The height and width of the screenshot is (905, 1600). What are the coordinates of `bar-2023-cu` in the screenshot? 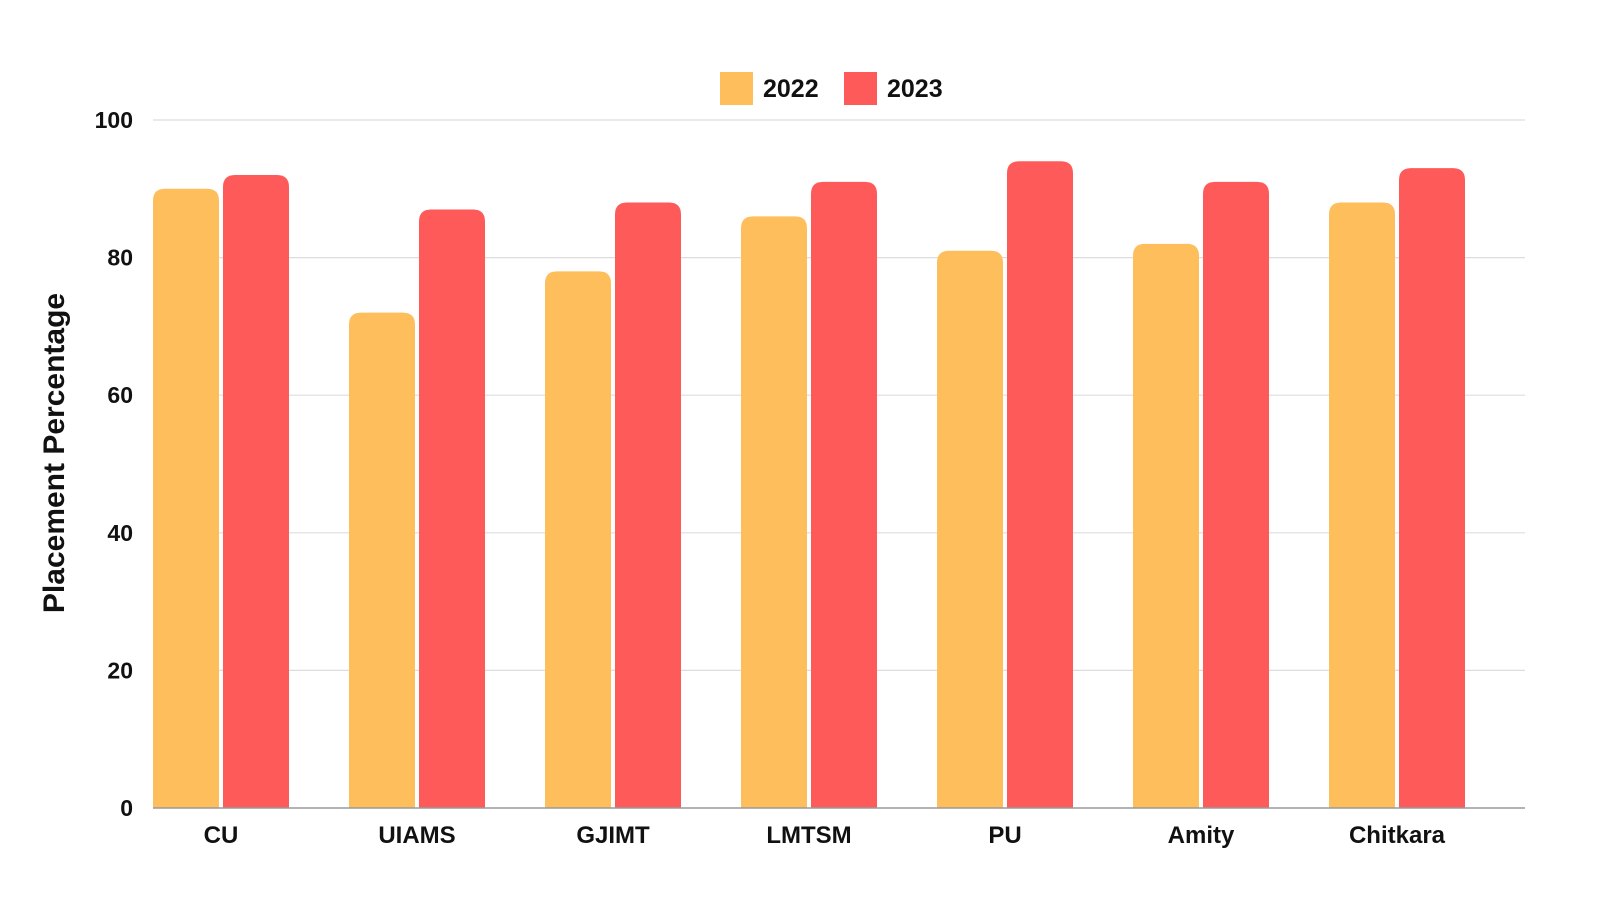 It's located at (256, 492).